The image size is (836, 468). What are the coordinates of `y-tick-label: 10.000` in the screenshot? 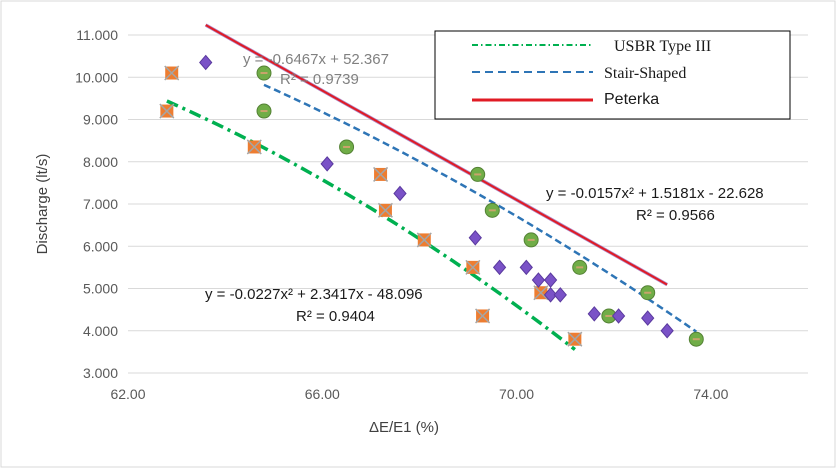 It's located at (96, 77).